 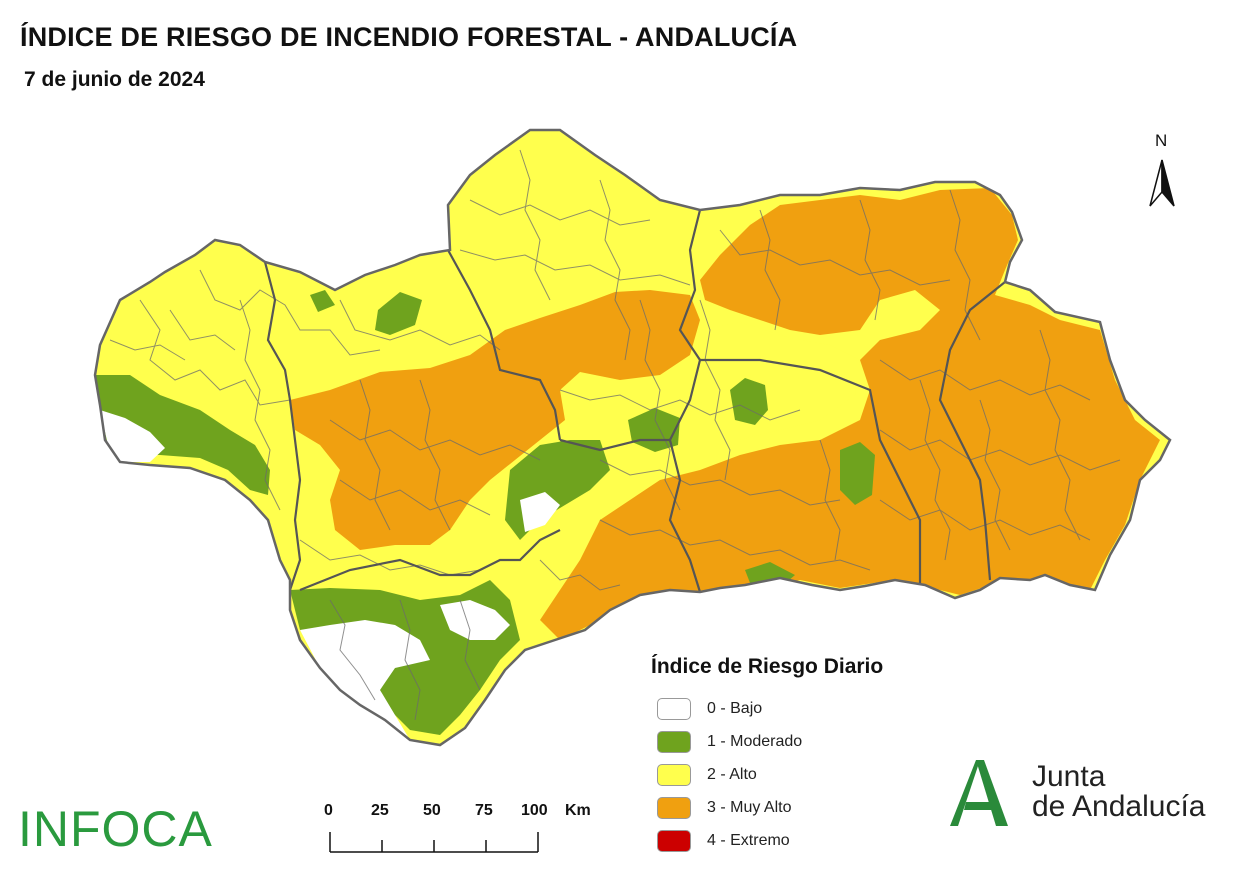 What do you see at coordinates (1069, 776) in the screenshot?
I see `junta-line1: Junta` at bounding box center [1069, 776].